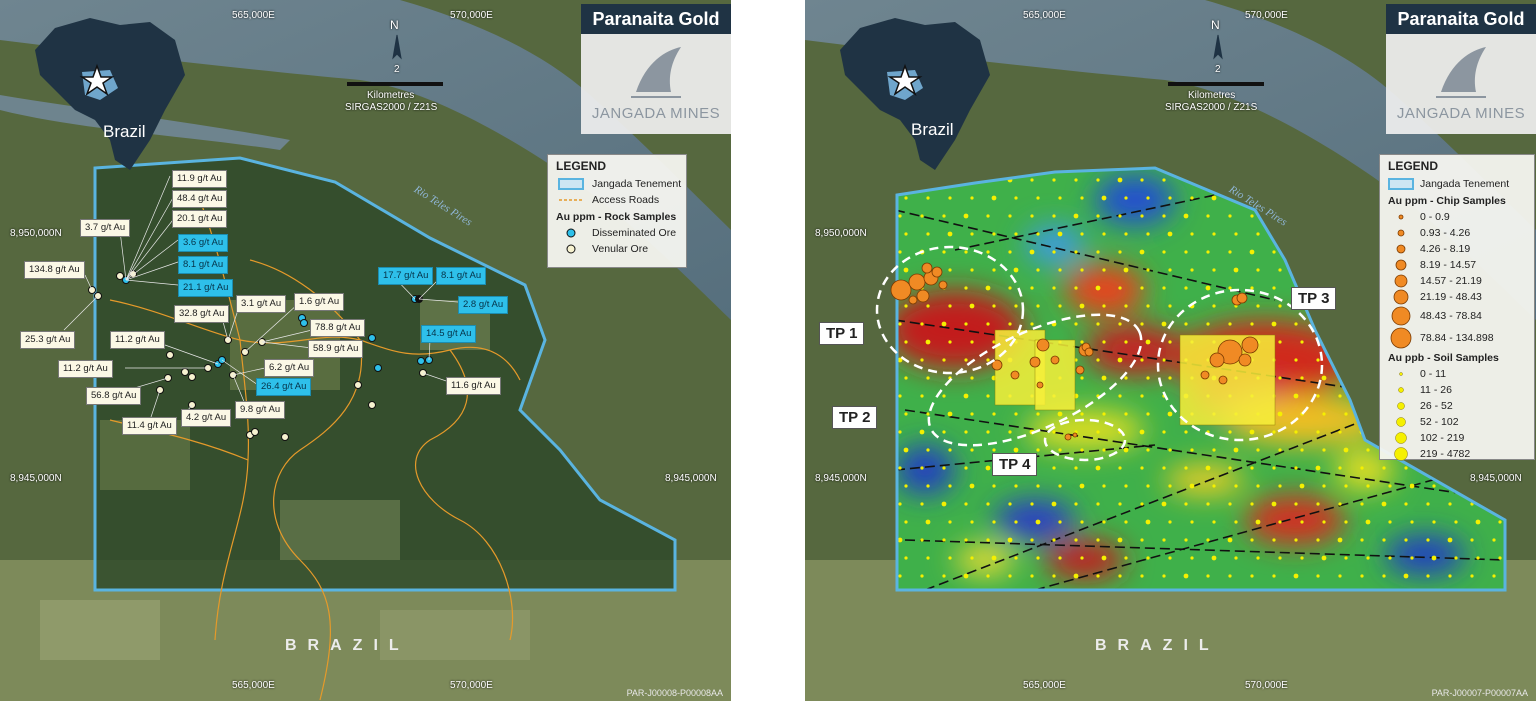 This screenshot has height=701, width=1536. I want to click on right-ref-code: PAR-J00007-P00007AA, so click(1479, 693).